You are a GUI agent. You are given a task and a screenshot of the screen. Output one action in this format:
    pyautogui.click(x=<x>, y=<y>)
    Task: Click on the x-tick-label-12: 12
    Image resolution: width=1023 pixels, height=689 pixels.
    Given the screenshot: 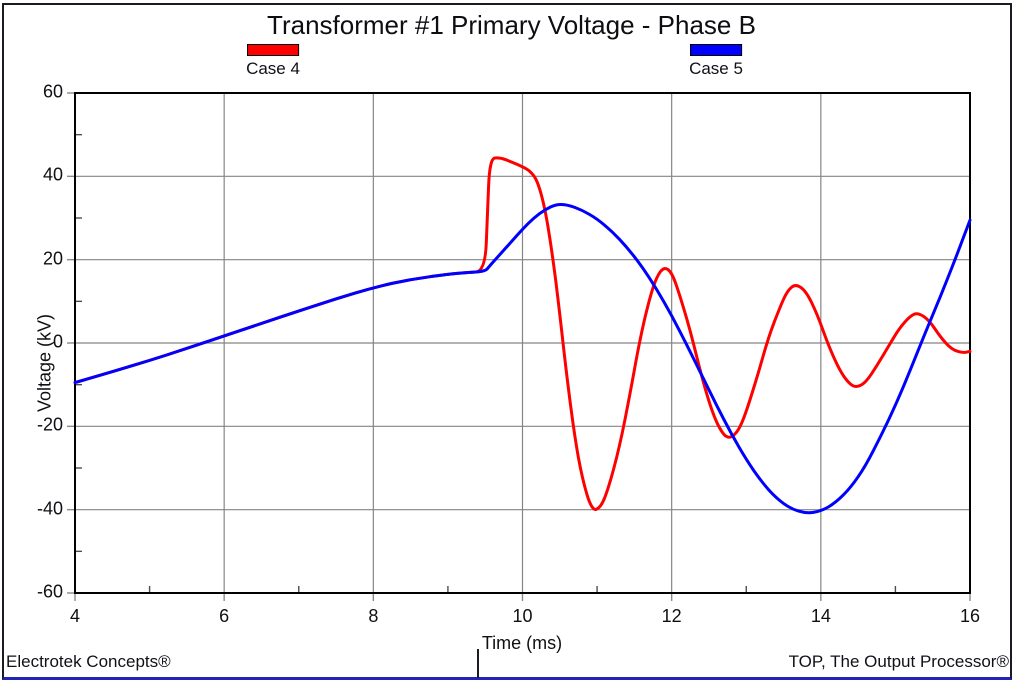 What is the action you would take?
    pyautogui.click(x=671, y=616)
    